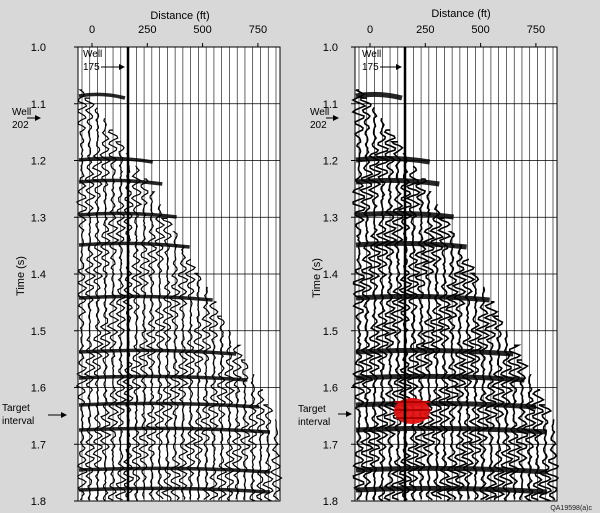  What do you see at coordinates (536, 30) in the screenshot?
I see `x-tick-label: 750` at bounding box center [536, 30].